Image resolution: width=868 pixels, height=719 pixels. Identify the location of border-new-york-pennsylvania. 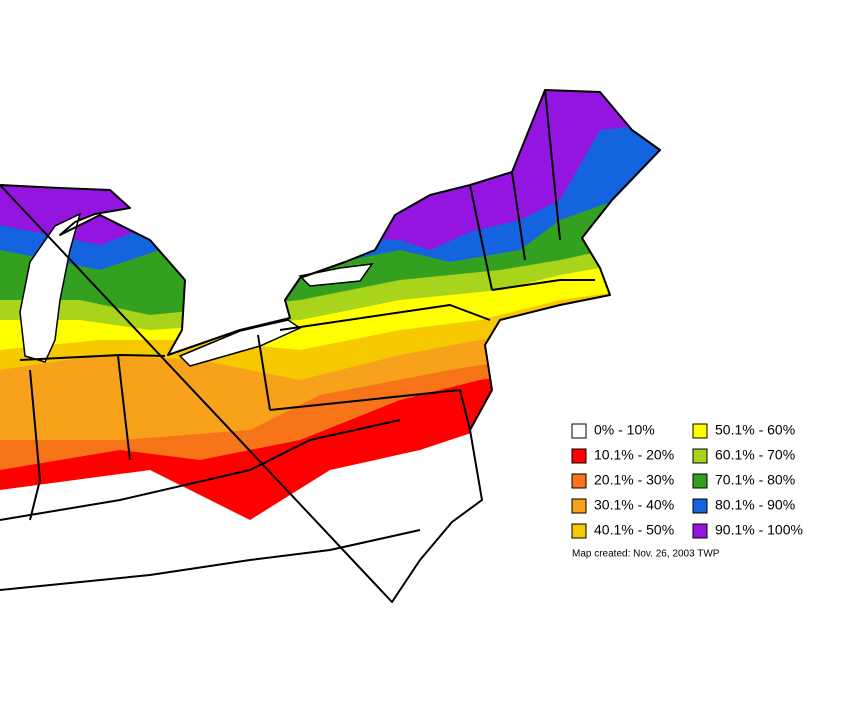
(385, 317).